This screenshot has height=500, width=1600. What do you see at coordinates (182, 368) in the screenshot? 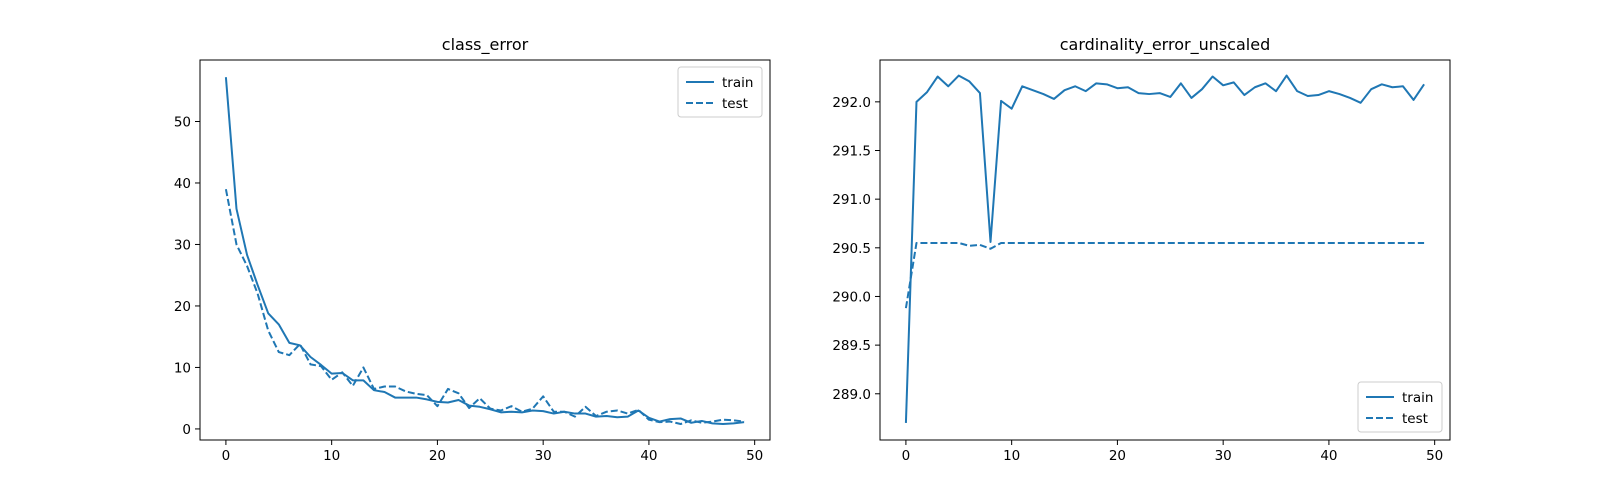
I see `y-tick-label: 10` at bounding box center [182, 368].